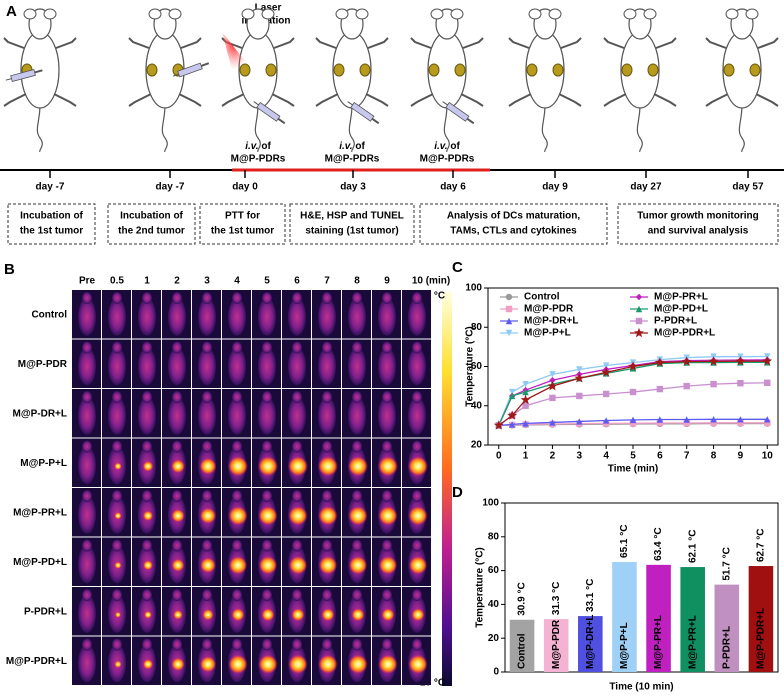 Image resolution: width=784 pixels, height=696 pixels. Describe the element at coordinates (345, 146) in the screenshot. I see `injection-route: i.v.` at that location.